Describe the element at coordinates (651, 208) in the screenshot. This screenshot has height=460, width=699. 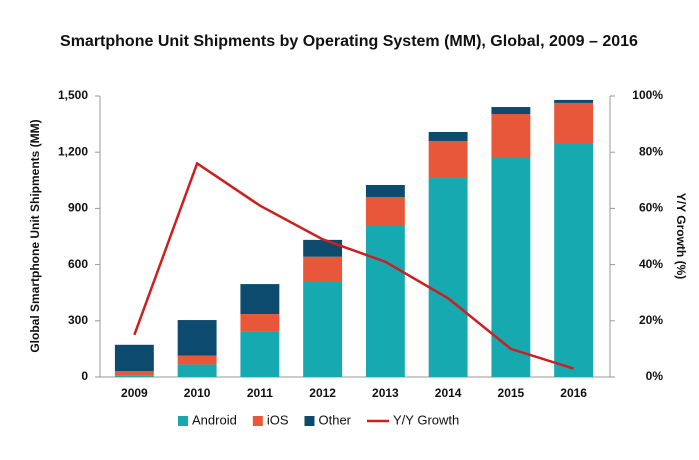
I see `y2-tick-label: 60%` at that location.